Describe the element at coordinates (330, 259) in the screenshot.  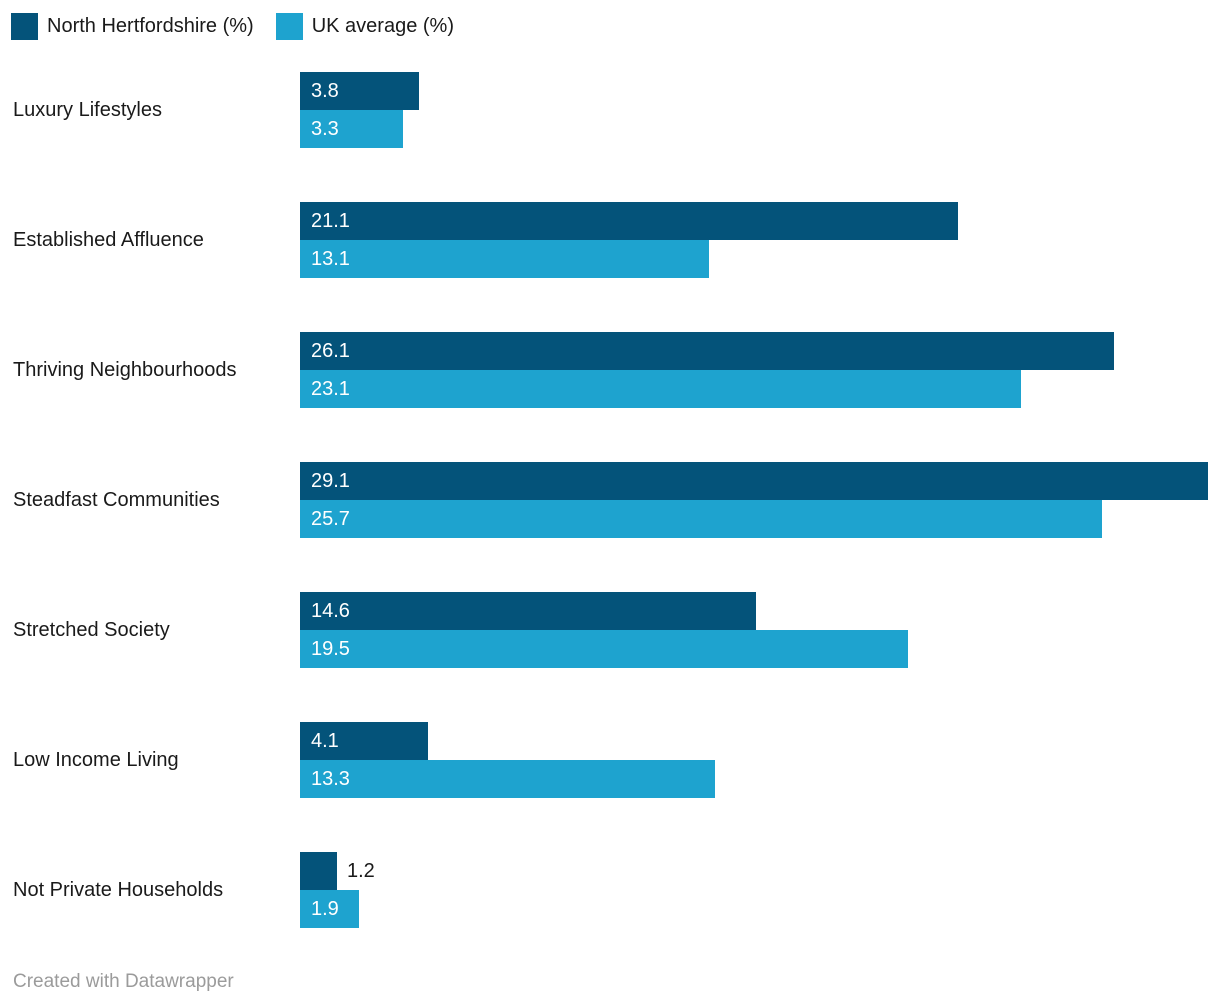
I see `bar-value-label: 13.1` at that location.